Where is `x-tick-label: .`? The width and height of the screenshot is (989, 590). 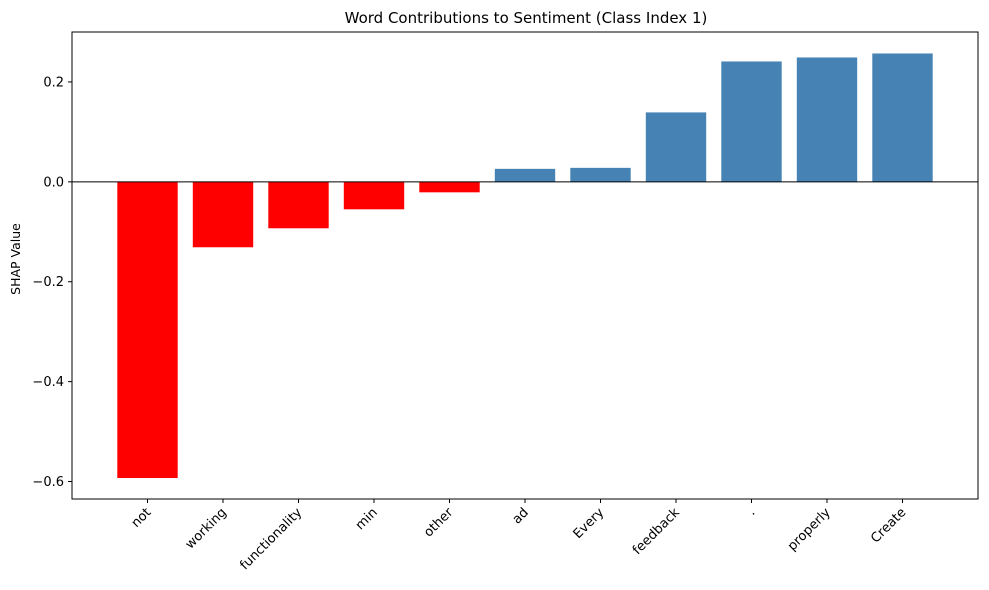
x-tick-label: . is located at coordinates (752, 512).